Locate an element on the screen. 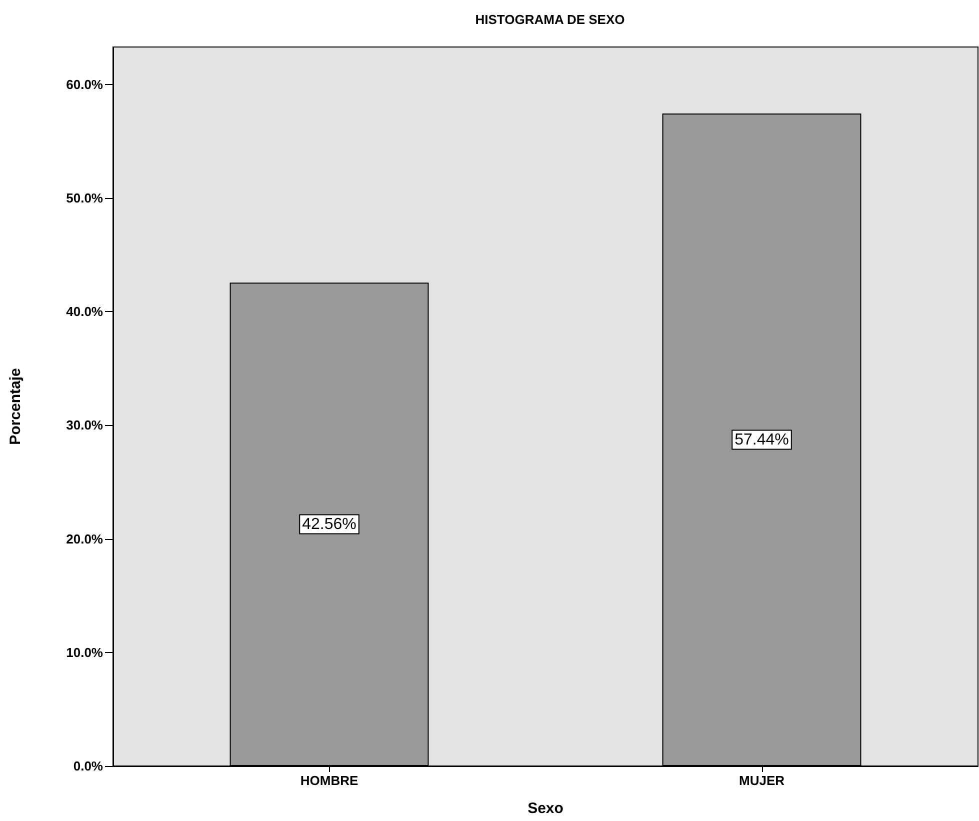 This screenshot has width=979, height=821. y-tick-label: 30.0% is located at coordinates (85, 425).